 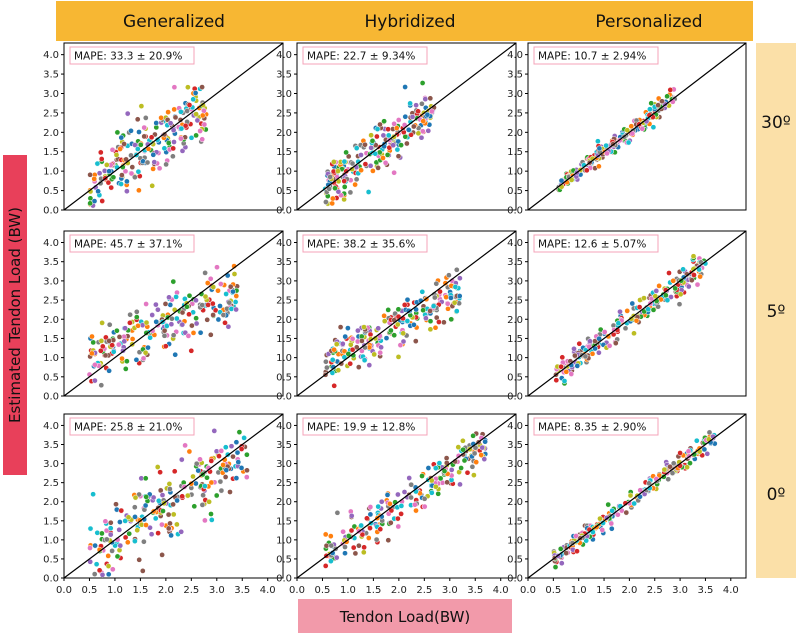 I want to click on y-tick-label: 2.5, so click(x=515, y=483).